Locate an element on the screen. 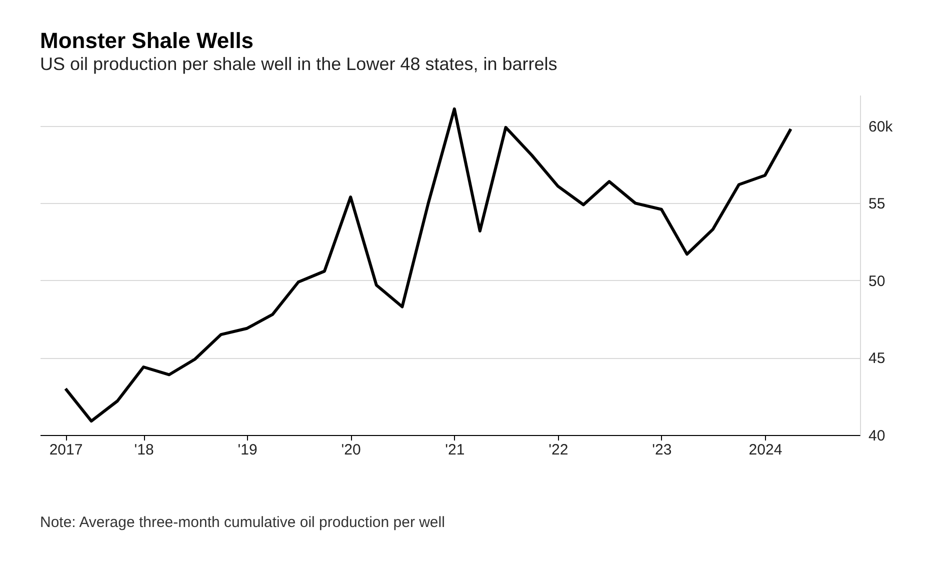 This screenshot has width=950, height=580. x-tick-label: 2024 is located at coordinates (765, 450).